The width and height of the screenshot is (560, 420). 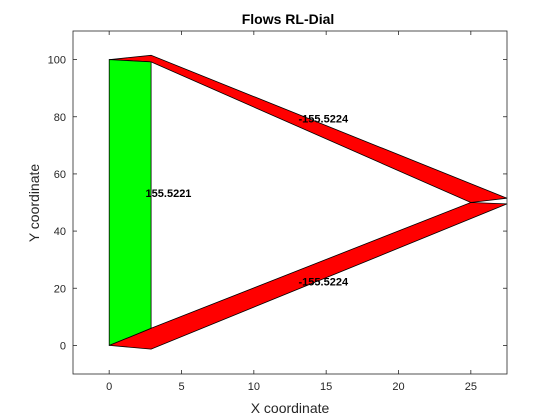 What do you see at coordinates (60, 289) in the screenshot?
I see `y-tick-label: 20` at bounding box center [60, 289].